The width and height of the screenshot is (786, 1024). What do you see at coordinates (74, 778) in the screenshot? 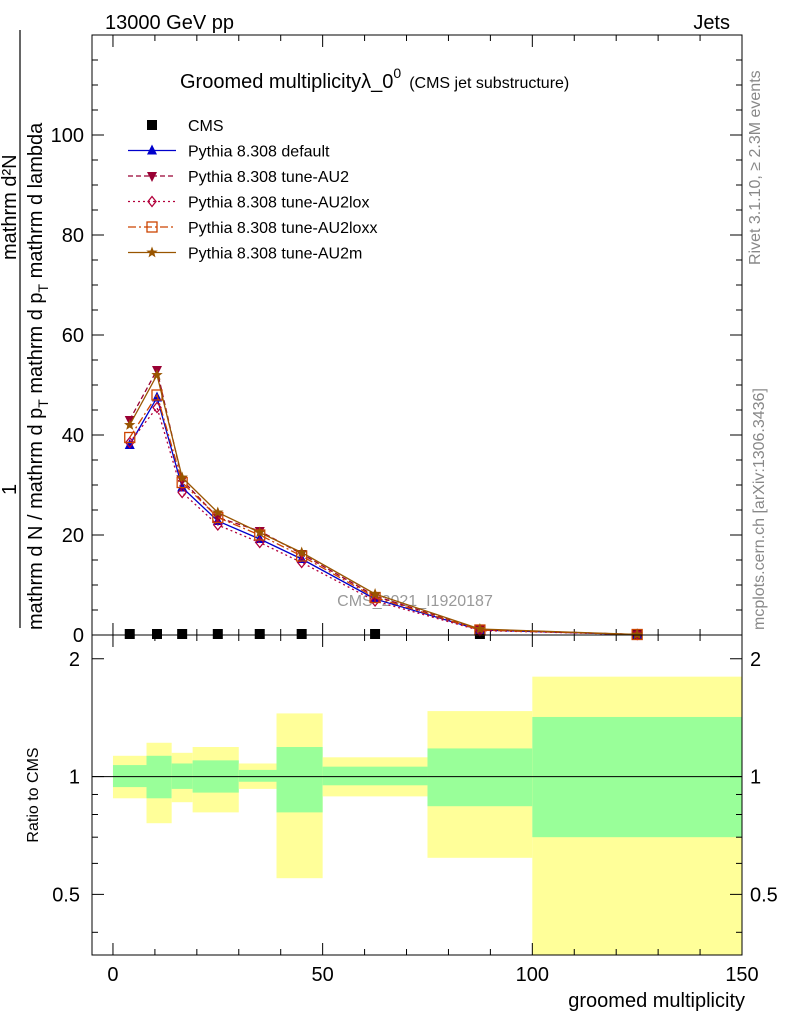
I see `ratio-ytick-label: 1` at bounding box center [74, 778].